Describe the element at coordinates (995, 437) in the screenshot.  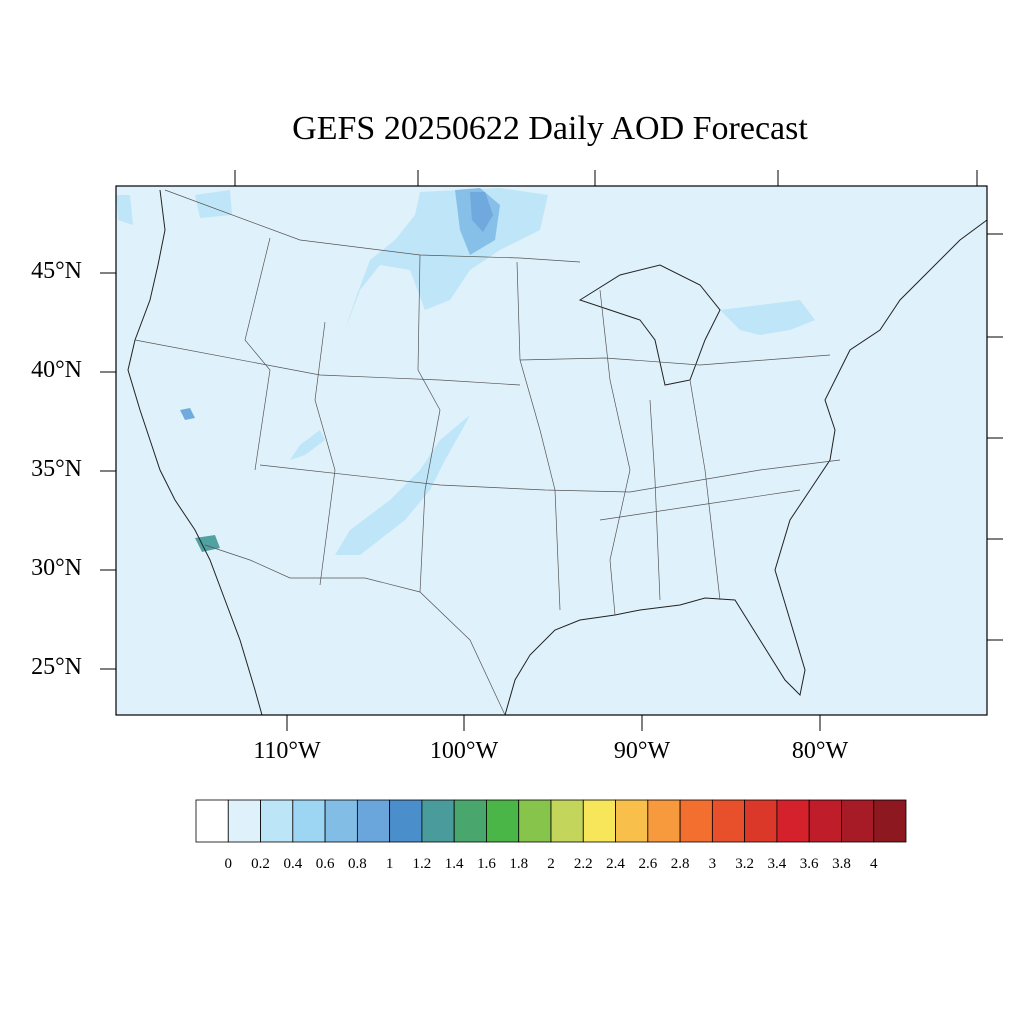
I see `right-ticks` at that location.